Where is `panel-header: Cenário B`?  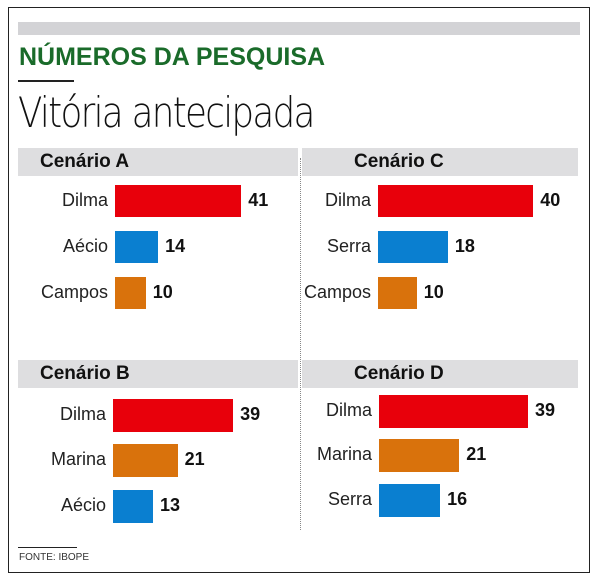 panel-header: Cenário B is located at coordinates (158, 374).